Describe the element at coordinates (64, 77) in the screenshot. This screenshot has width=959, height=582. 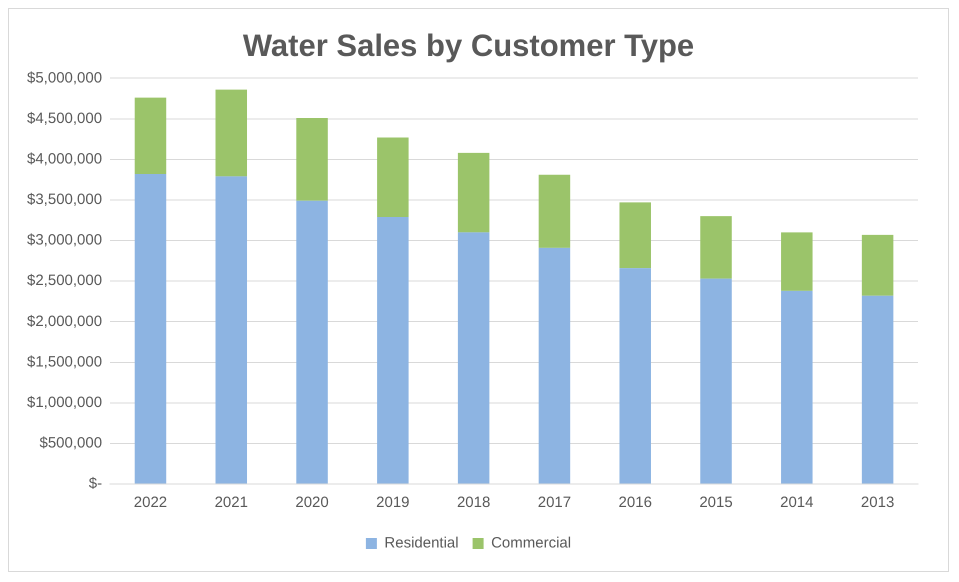
I see `y-tick-label: $5,000,000` at that location.